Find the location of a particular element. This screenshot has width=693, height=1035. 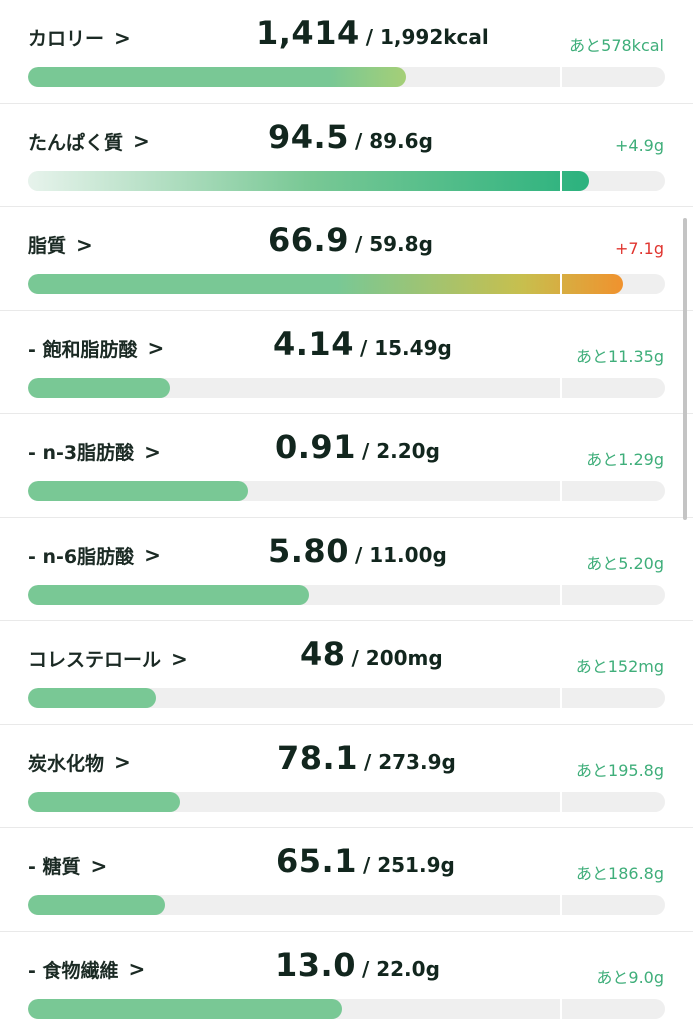

nutrient-row-carbohydrate: 炭水化物 > 78.1 / 273.9g あと195.8g is located at coordinates (346, 777).